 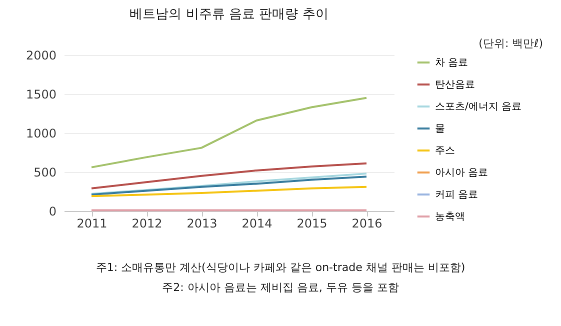 What do you see at coordinates (202, 223) in the screenshot?
I see `x-tick-label: 2013` at bounding box center [202, 223].